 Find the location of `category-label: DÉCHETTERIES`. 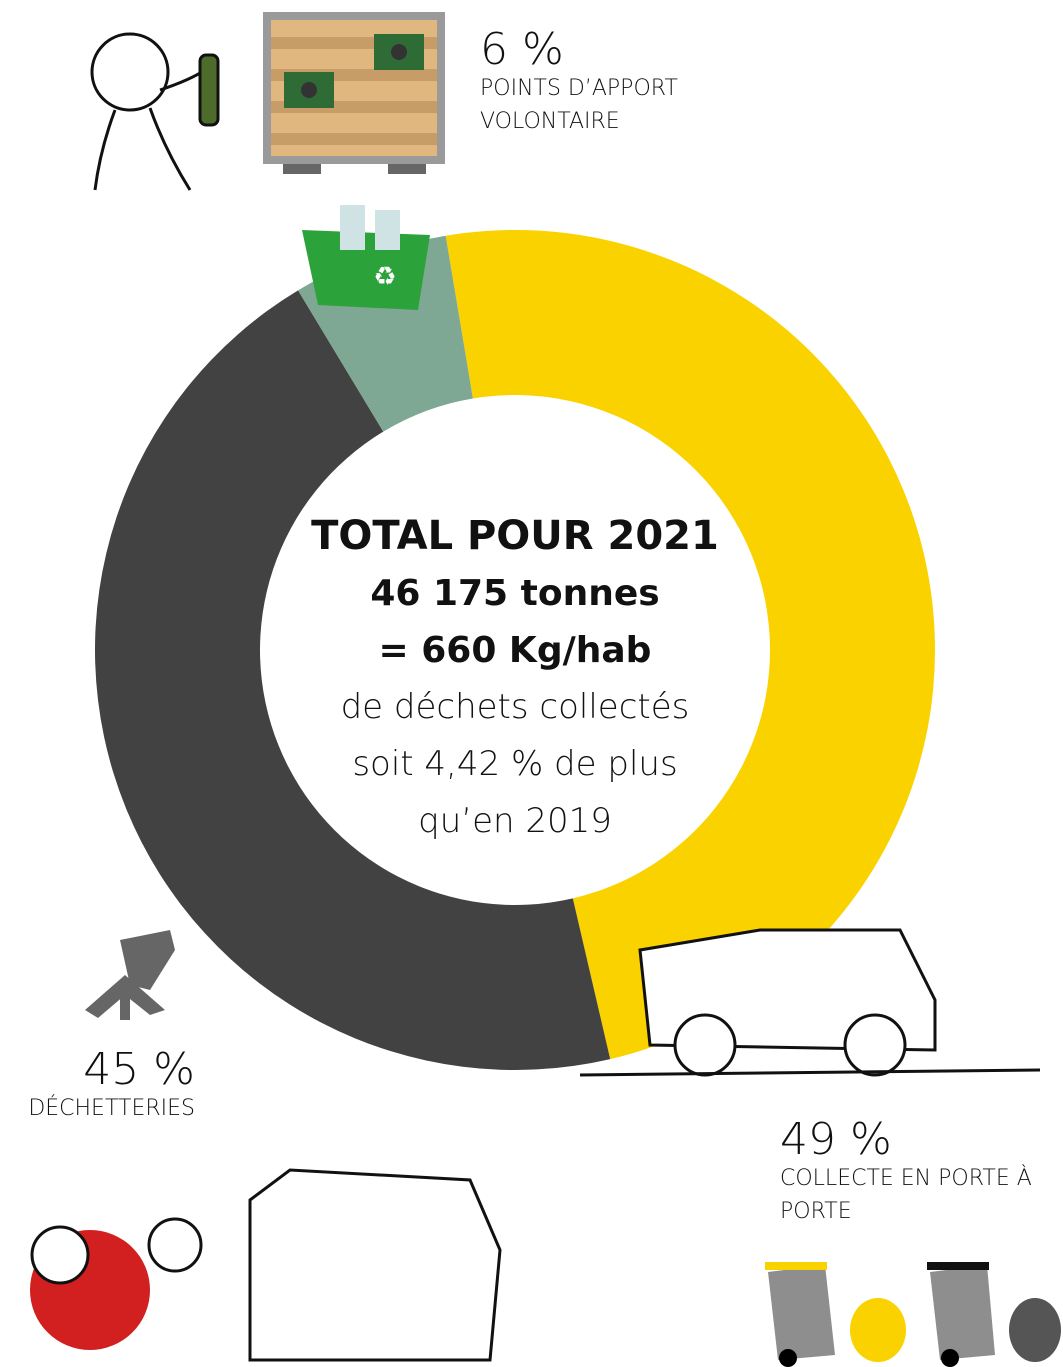

category-label: DÉCHETTERIES is located at coordinates (111, 1108).